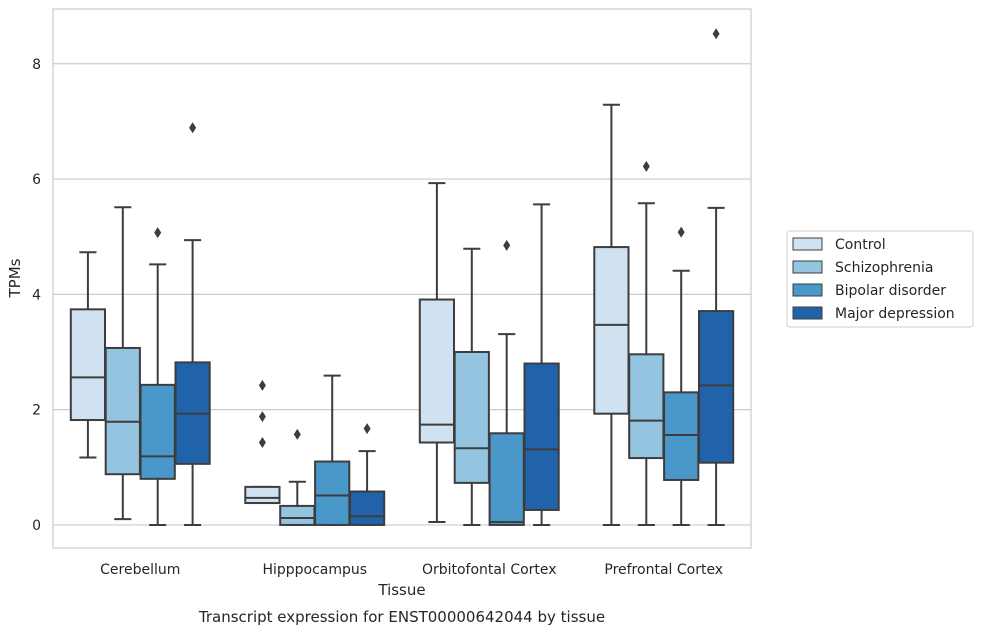  I want to click on y-tick-label-4: 4, so click(36, 295).